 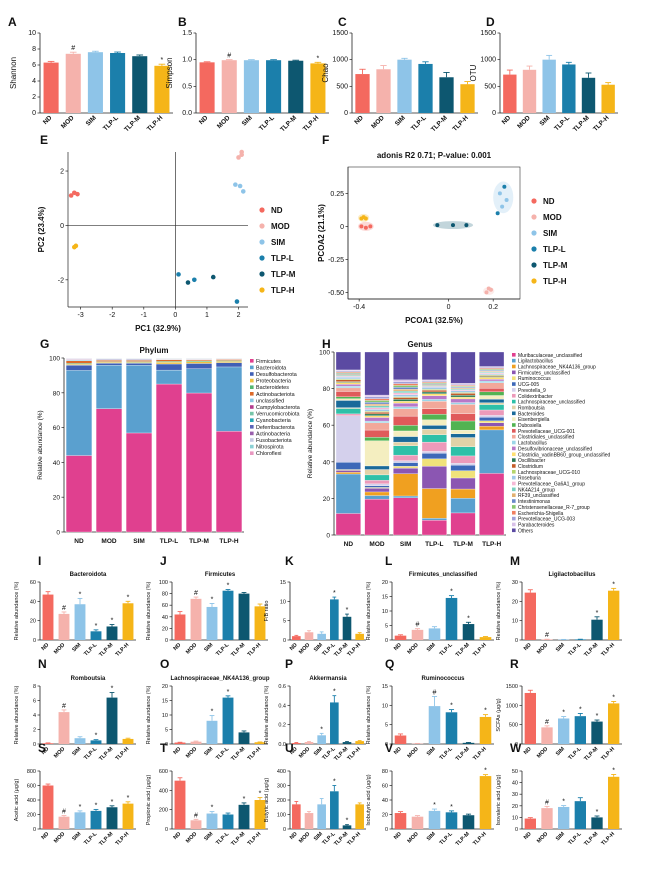 I want to click on segment-Lachnospiraceae_NK4A136_group, so click(x=348, y=473).